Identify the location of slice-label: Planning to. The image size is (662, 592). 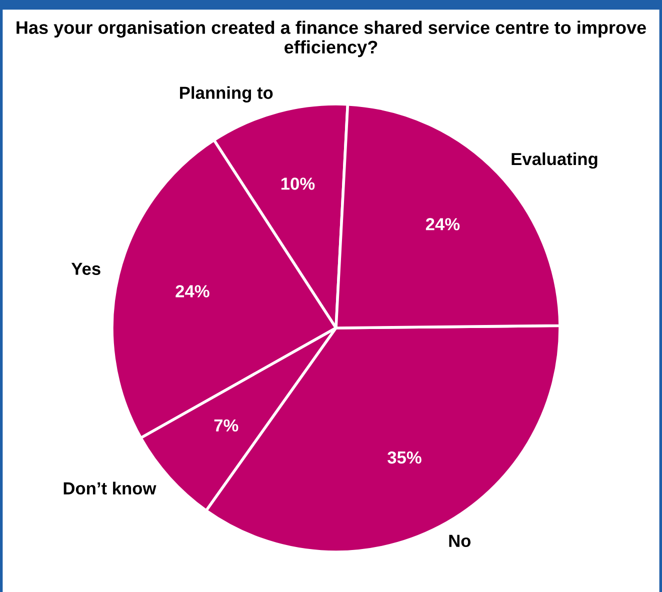
(226, 94).